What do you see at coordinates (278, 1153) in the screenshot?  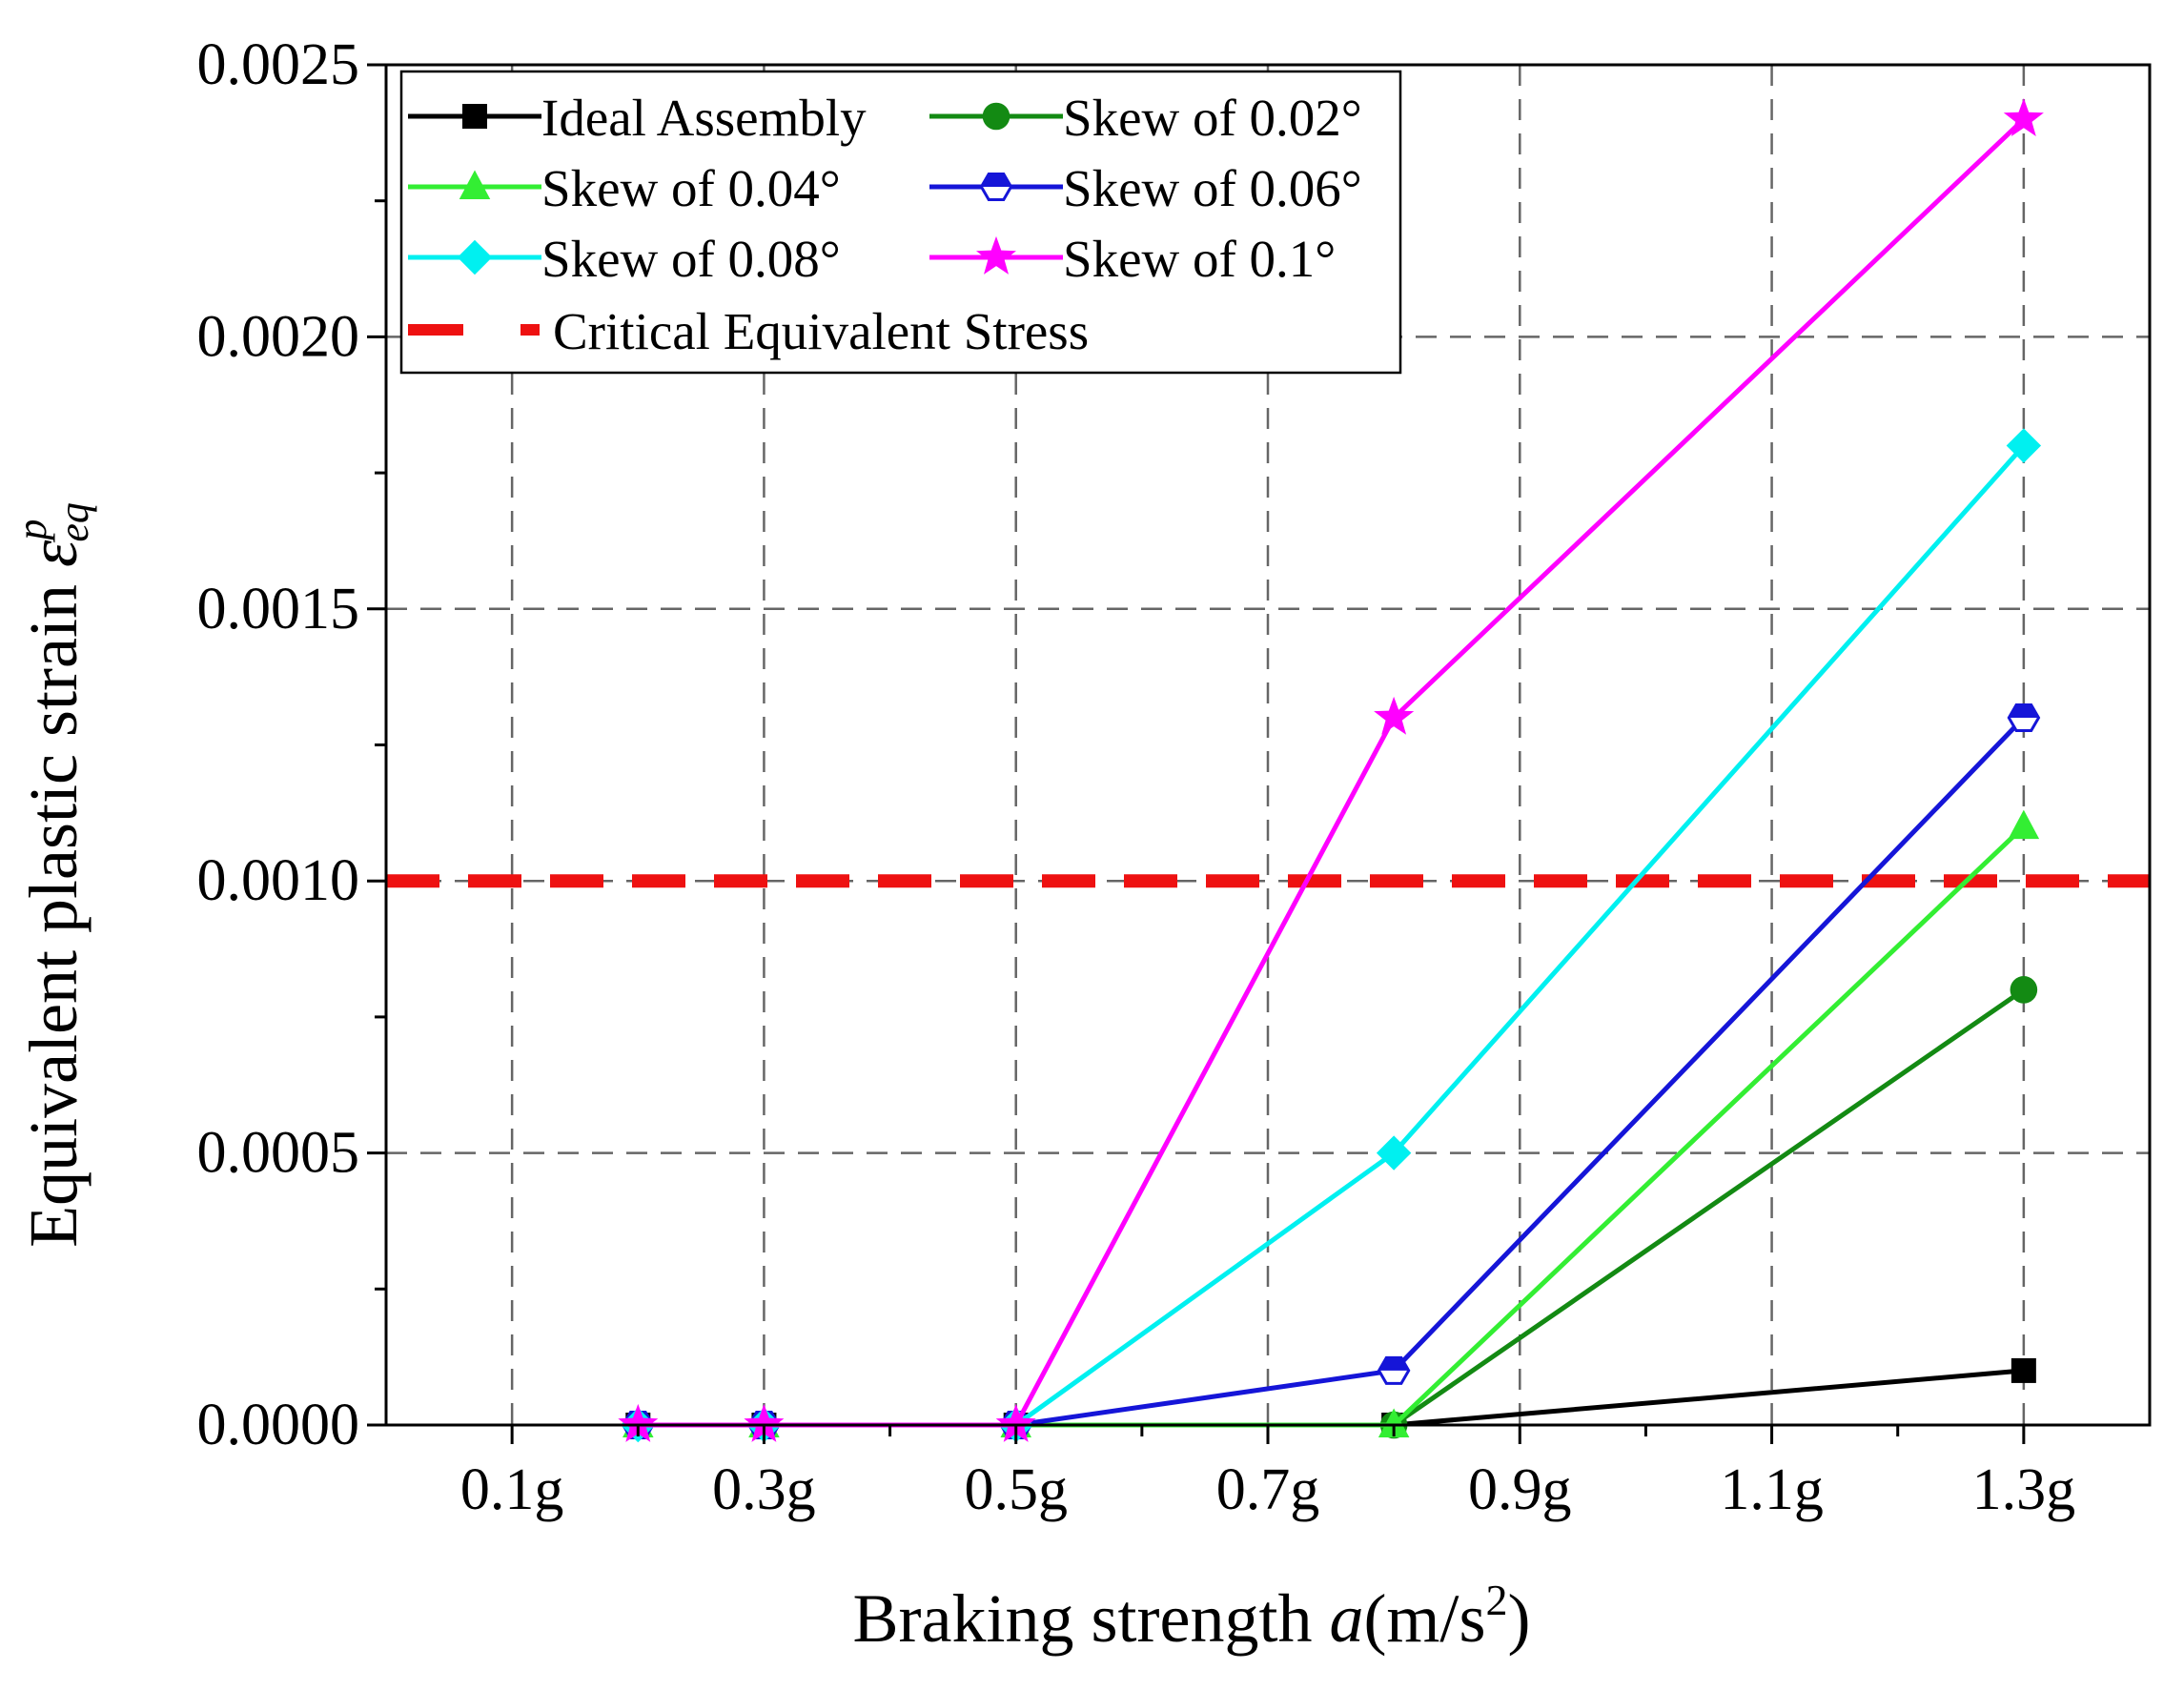 I see `y-tick-label: 0.0005` at bounding box center [278, 1153].